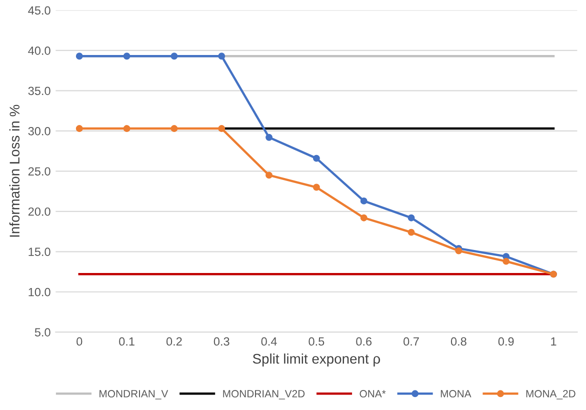  Describe the element at coordinates (14, 170) in the screenshot. I see `y-axis-title: Information Loss in %` at that location.